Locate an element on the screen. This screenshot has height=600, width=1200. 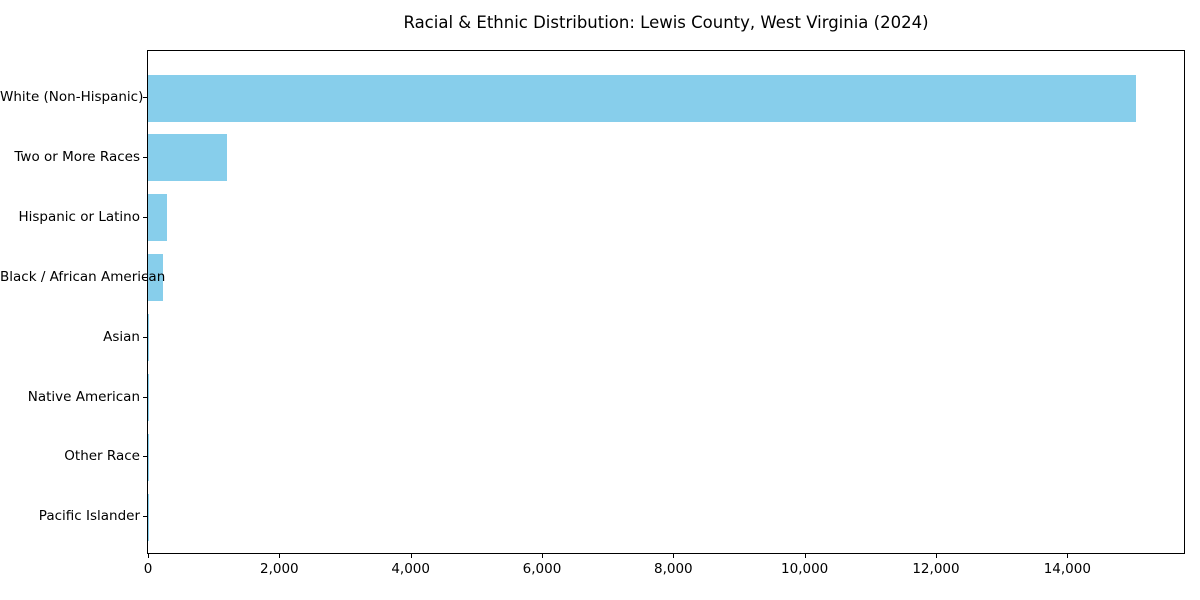
x-tick-label: 0 is located at coordinates (148, 569).